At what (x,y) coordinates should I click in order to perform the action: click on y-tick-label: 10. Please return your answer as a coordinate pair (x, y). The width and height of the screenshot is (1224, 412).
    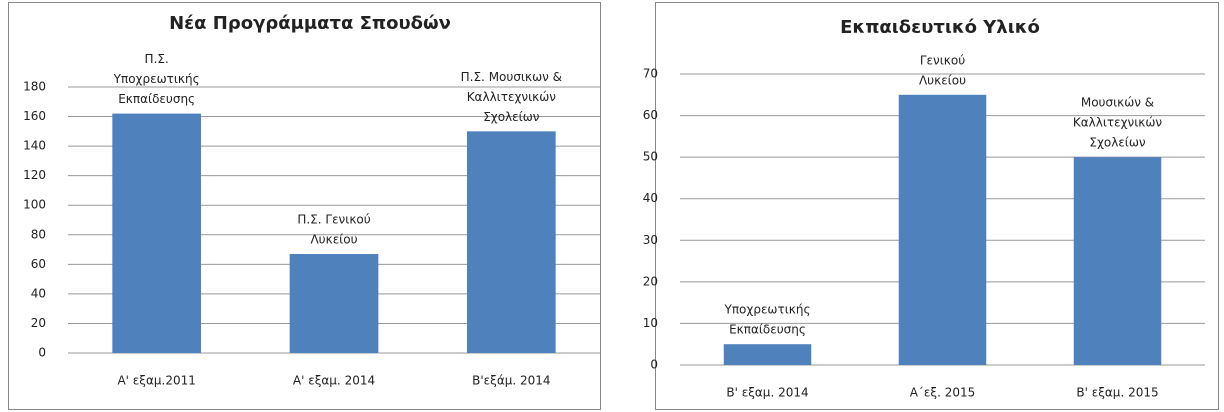
    Looking at the image, I should click on (650, 323).